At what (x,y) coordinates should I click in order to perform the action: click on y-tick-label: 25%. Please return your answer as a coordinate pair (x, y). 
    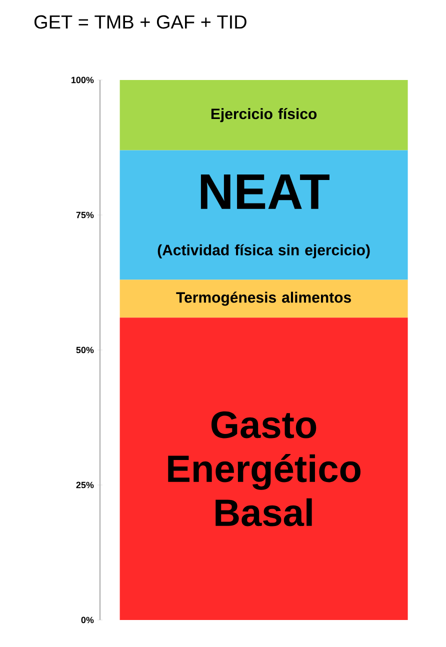
    Looking at the image, I should click on (85, 485).